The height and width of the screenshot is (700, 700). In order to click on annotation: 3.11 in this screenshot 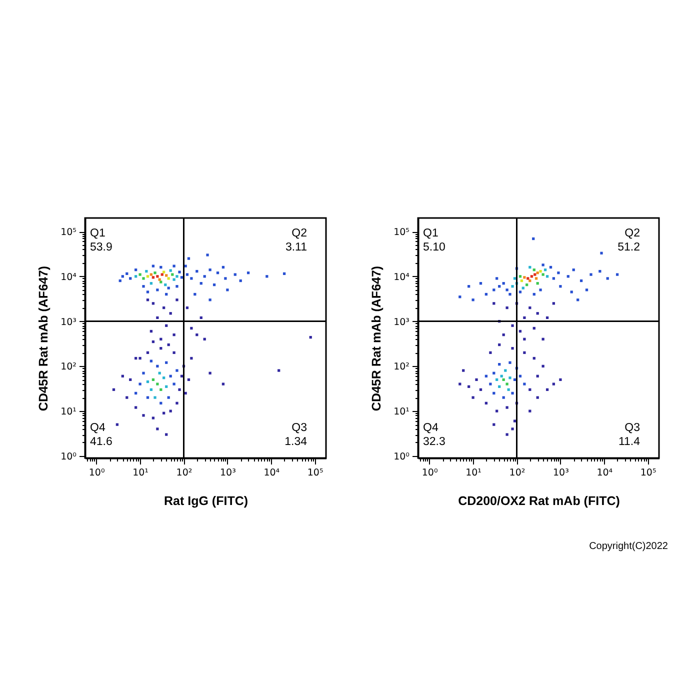, I will do `click(296, 248)`.